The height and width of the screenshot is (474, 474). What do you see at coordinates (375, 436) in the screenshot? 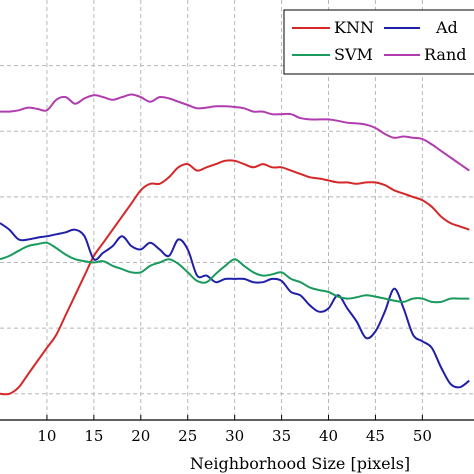
I see `x-tick-label: 45` at bounding box center [375, 436].